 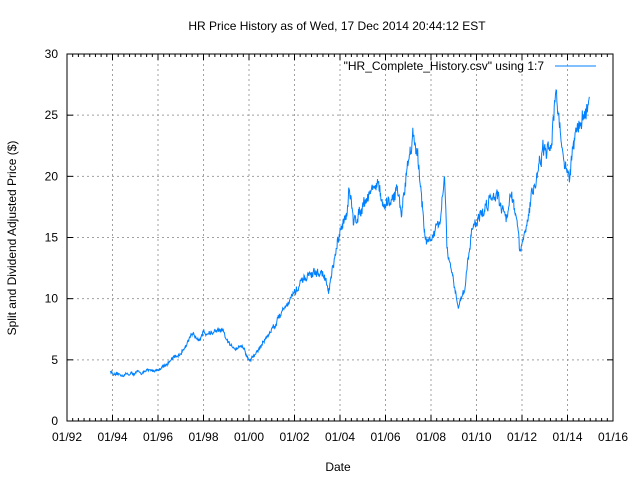 I want to click on y-tick-label: 10, so click(x=52, y=299).